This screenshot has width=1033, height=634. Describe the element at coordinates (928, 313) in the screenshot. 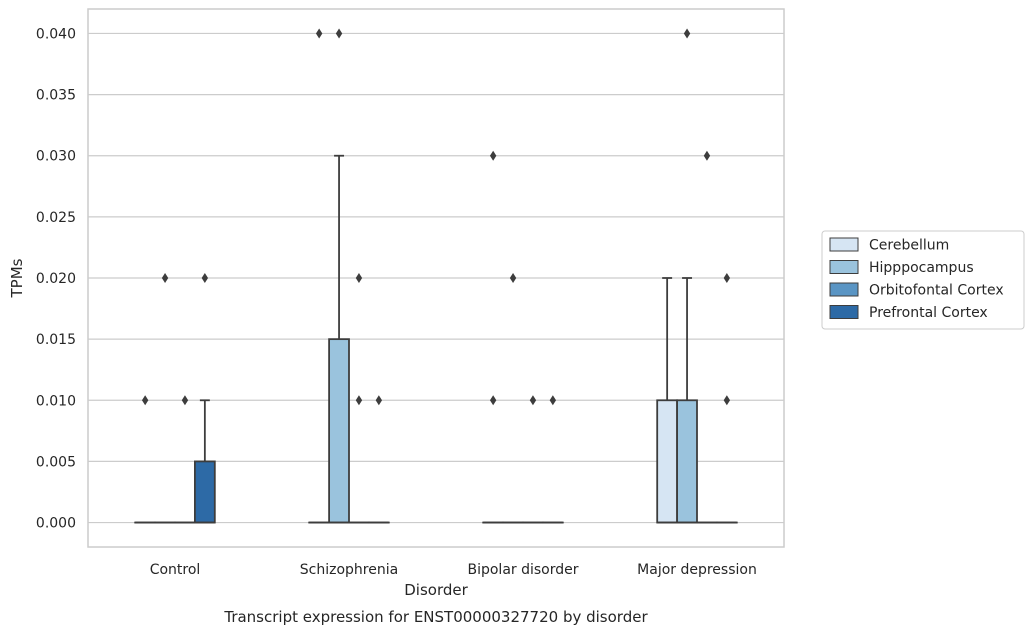

I see `legend-label: Prefrontal Cortex` at that location.